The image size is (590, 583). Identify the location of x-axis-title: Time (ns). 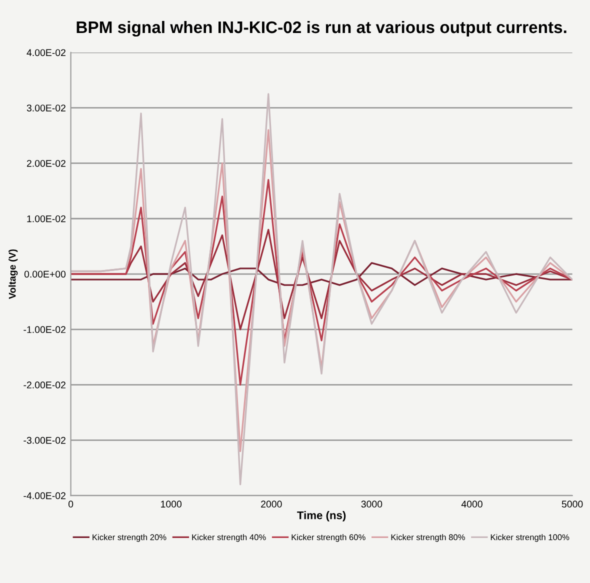
(321, 516).